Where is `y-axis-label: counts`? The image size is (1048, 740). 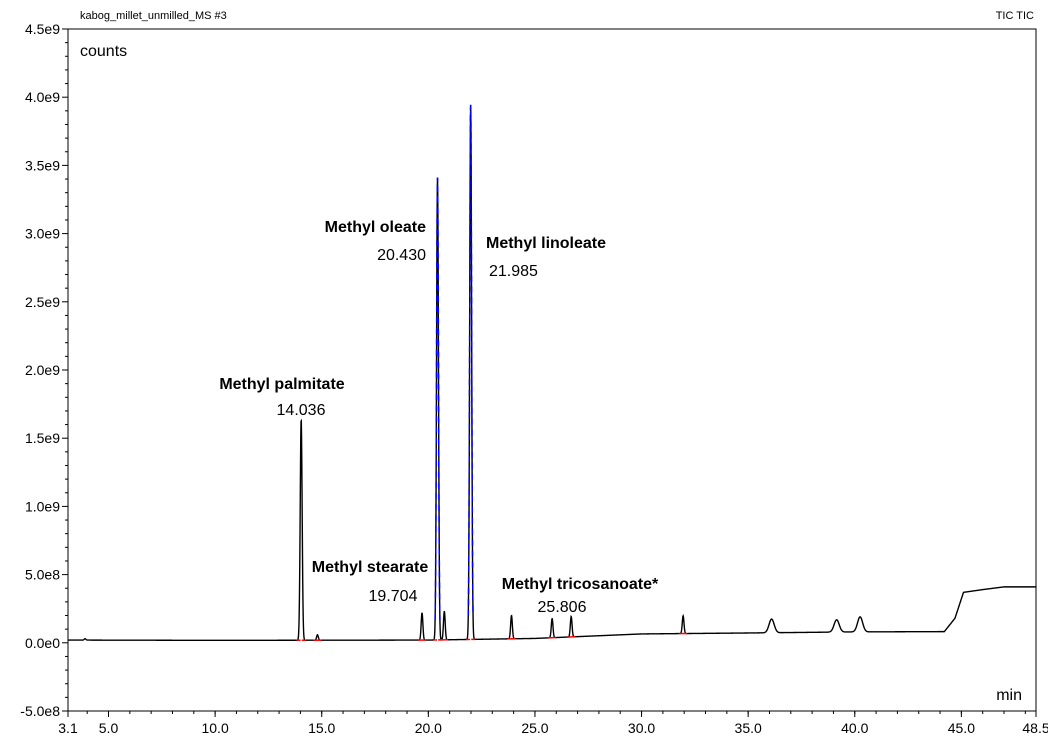
y-axis-label: counts is located at coordinates (103, 51).